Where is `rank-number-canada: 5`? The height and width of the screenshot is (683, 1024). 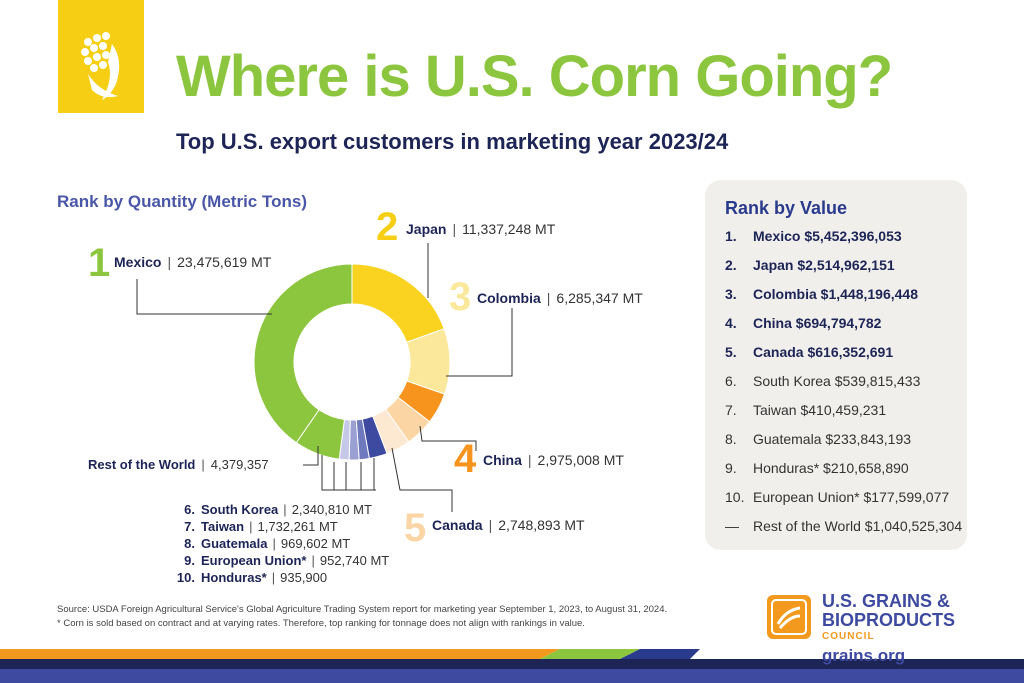 rank-number-canada: 5 is located at coordinates (415, 528).